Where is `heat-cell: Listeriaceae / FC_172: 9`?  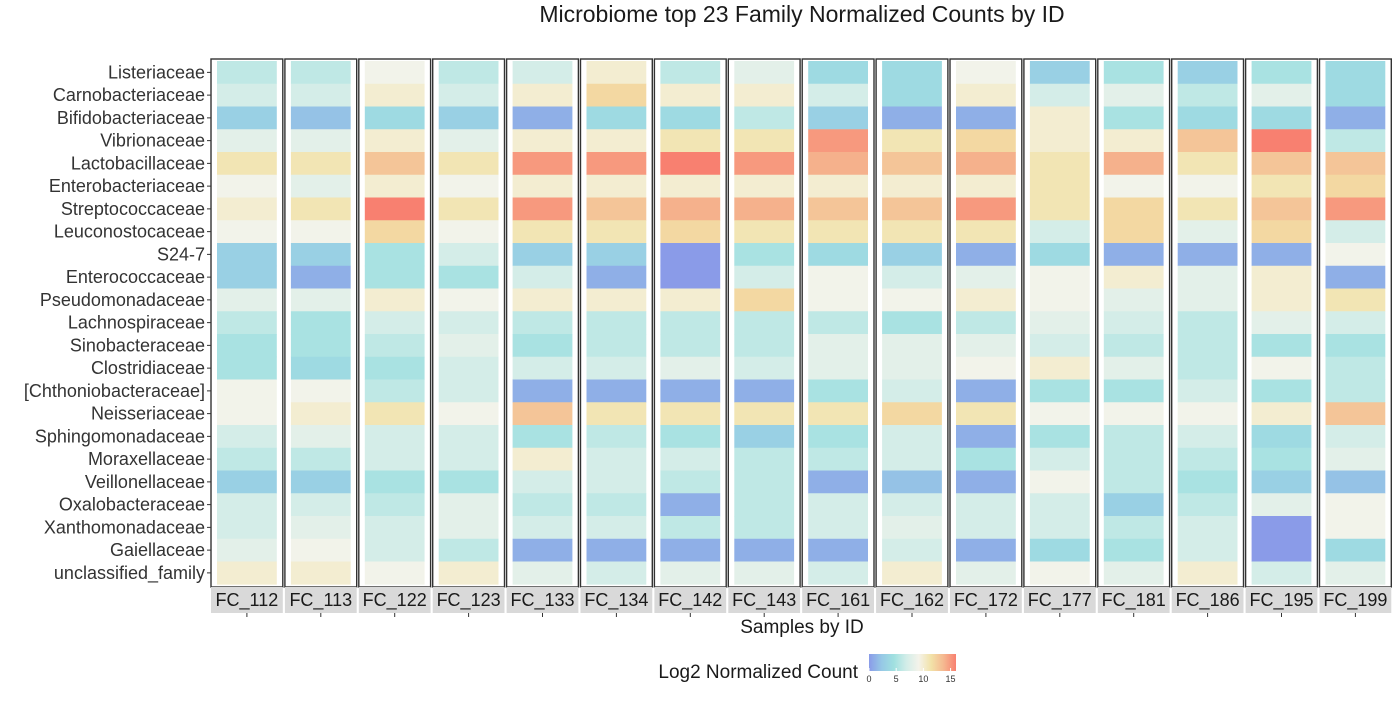
heat-cell: Listeriaceae / FC_172: 9 is located at coordinates (986, 73).